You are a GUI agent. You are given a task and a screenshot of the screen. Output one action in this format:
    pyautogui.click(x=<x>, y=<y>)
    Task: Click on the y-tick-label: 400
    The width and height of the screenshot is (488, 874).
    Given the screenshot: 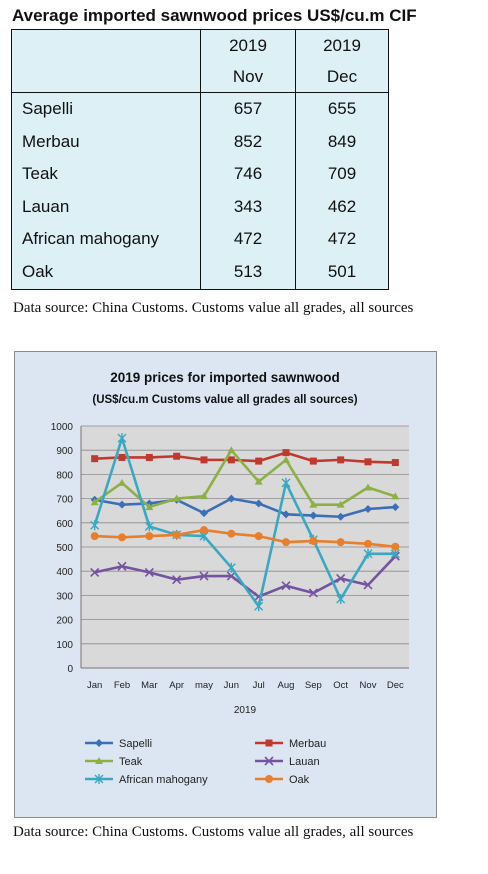 What is the action you would take?
    pyautogui.click(x=64, y=572)
    